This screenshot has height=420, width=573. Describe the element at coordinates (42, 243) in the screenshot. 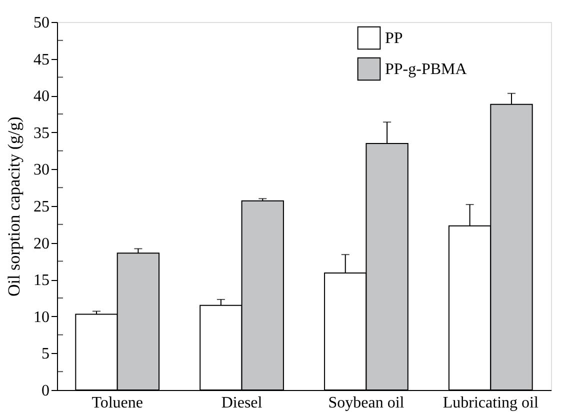

I see `y-tick-label: 20` at that location.